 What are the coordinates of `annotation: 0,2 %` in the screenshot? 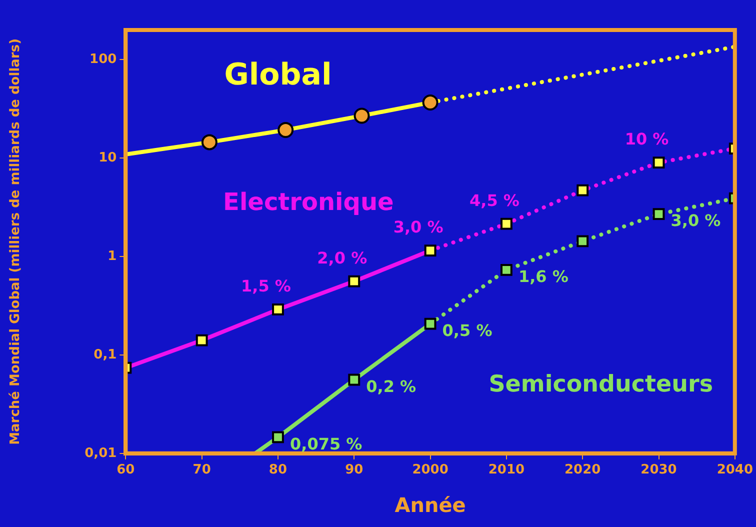 It's located at (391, 386).